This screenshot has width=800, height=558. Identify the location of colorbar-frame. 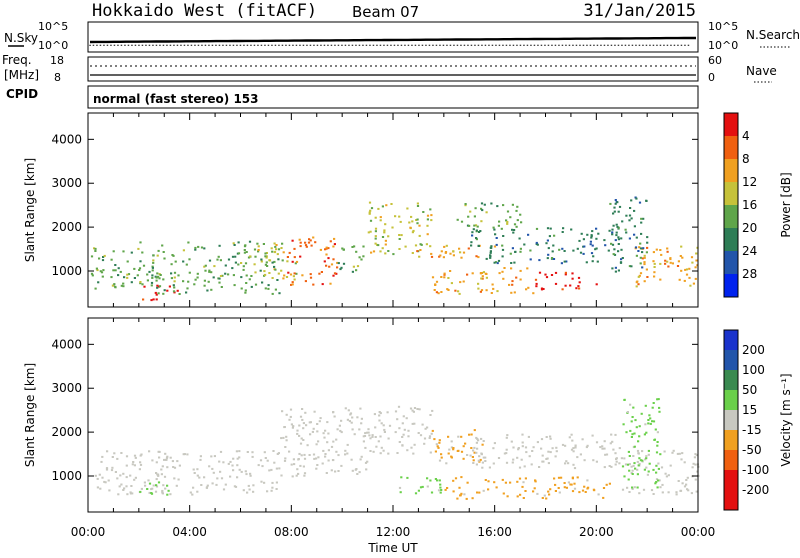
(731, 205).